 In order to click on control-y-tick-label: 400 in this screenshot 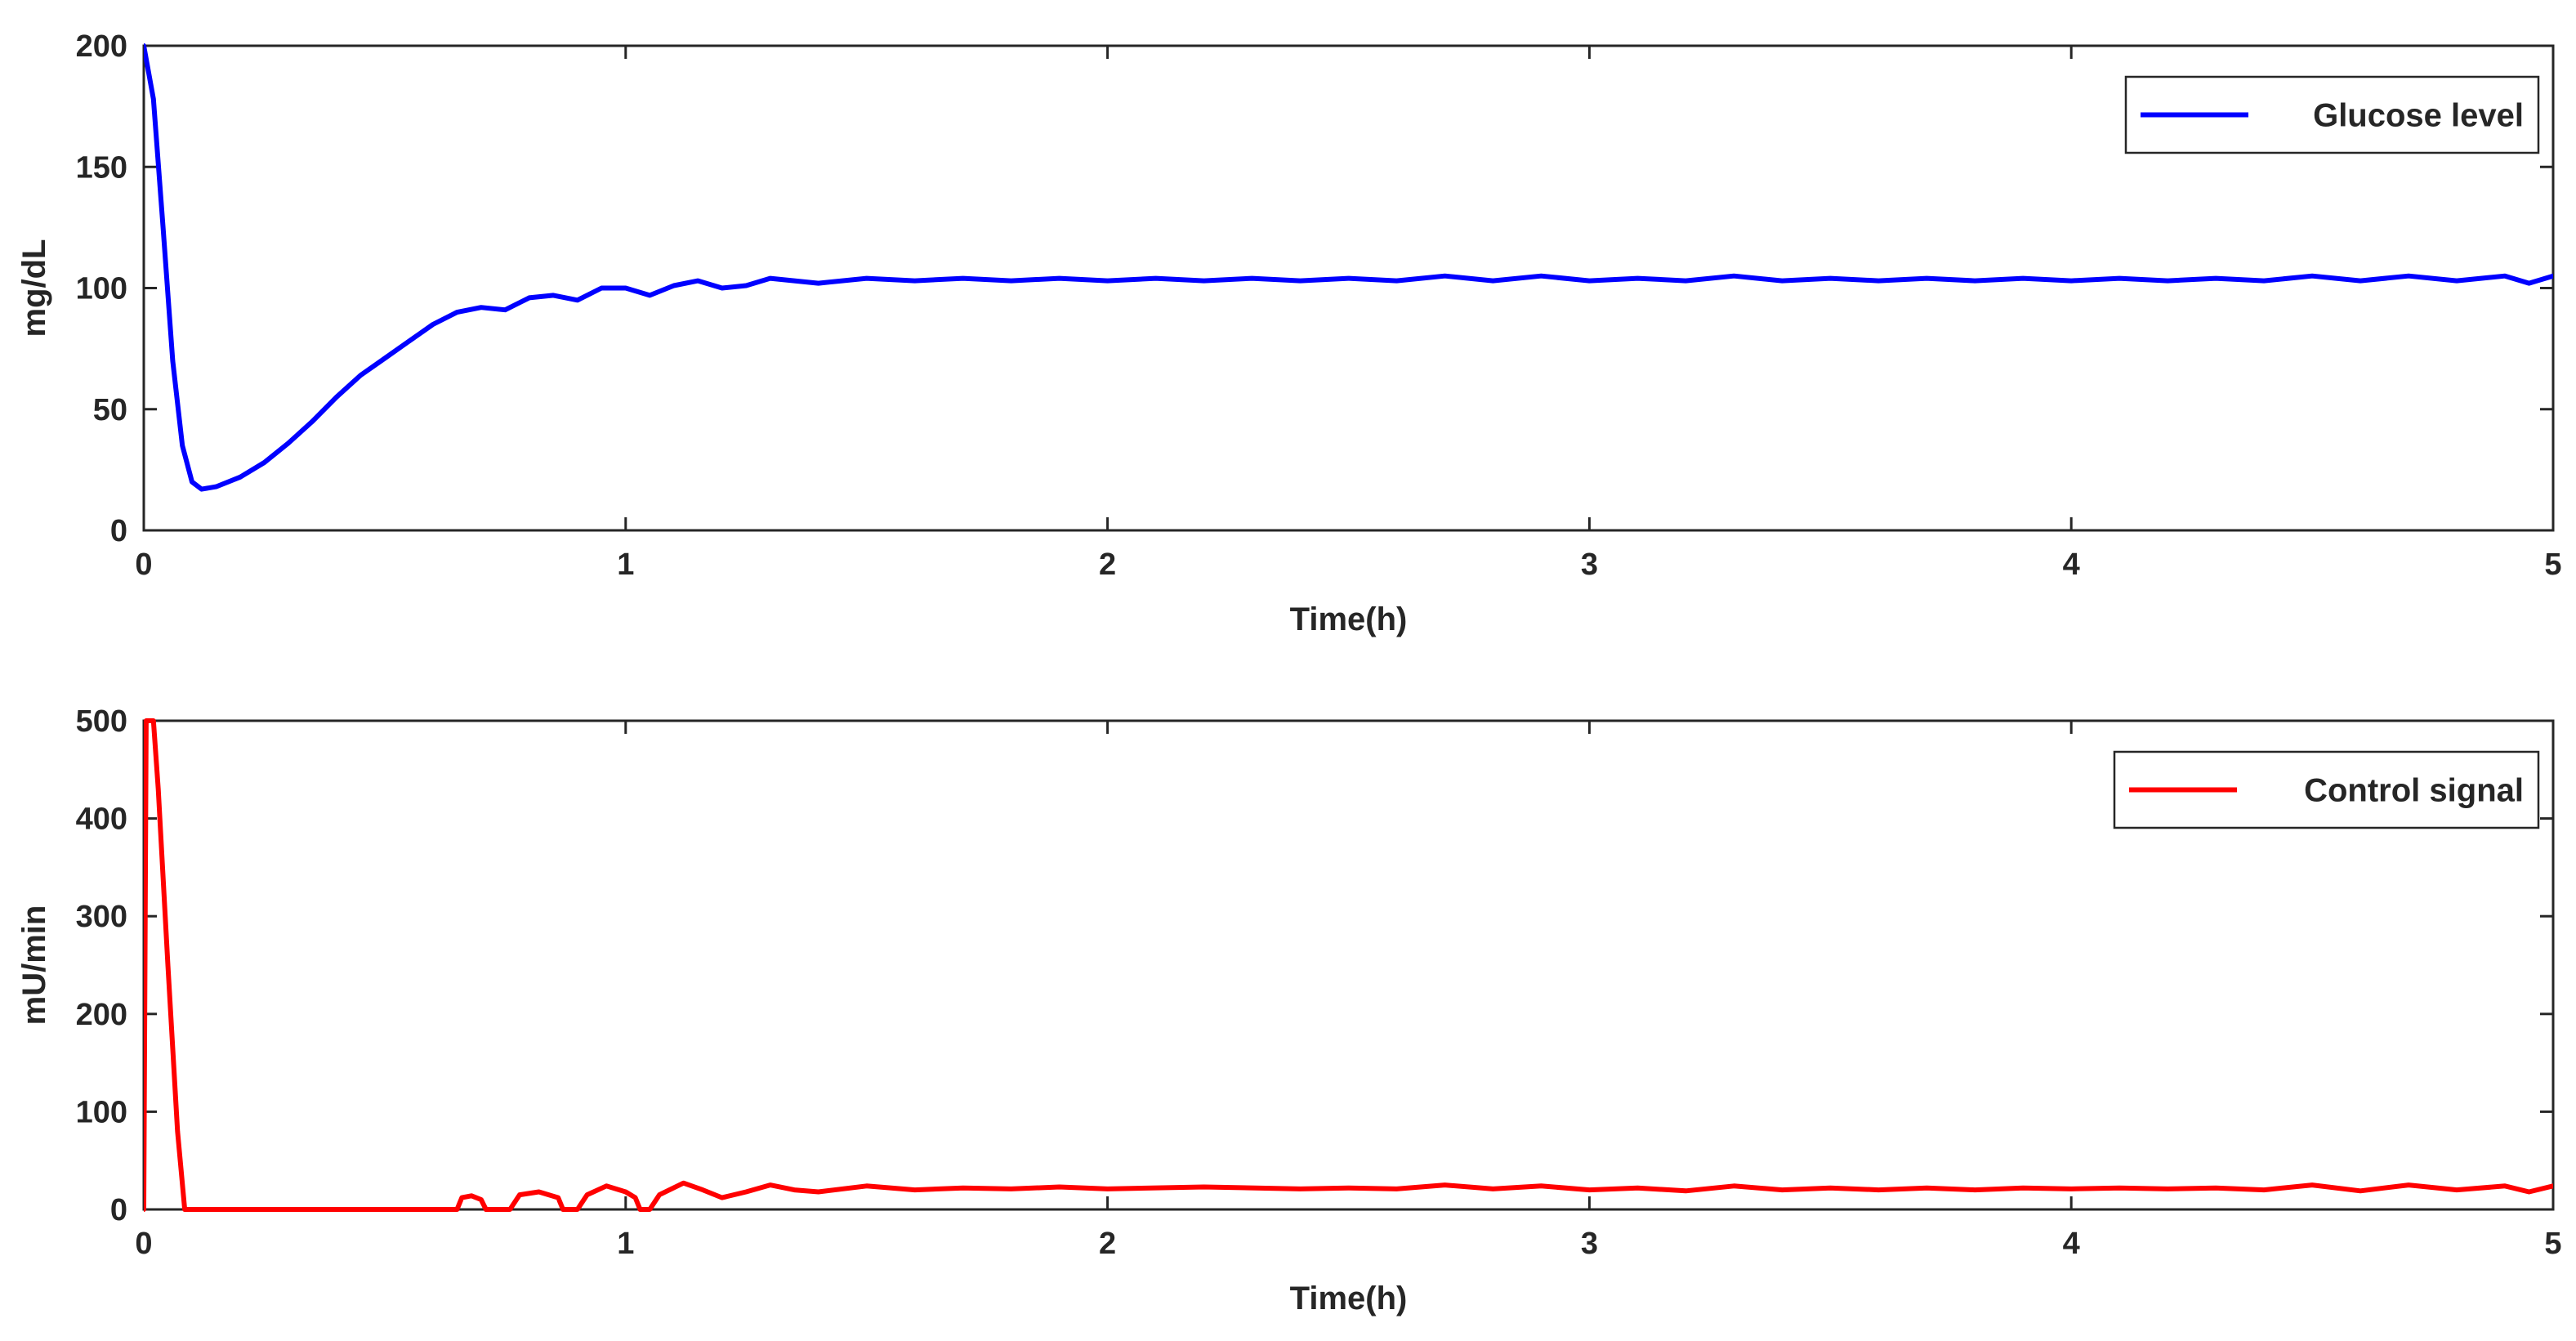, I will do `click(102, 819)`.